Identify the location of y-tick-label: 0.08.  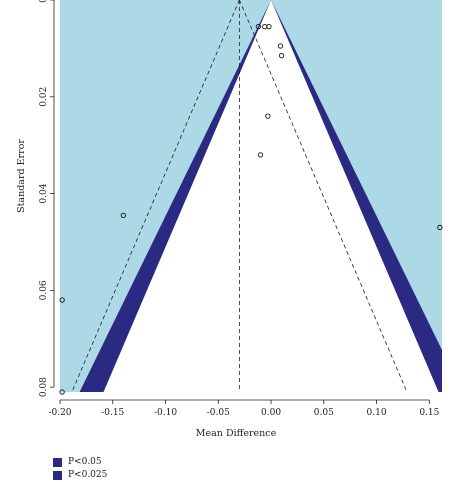
(44, 387).